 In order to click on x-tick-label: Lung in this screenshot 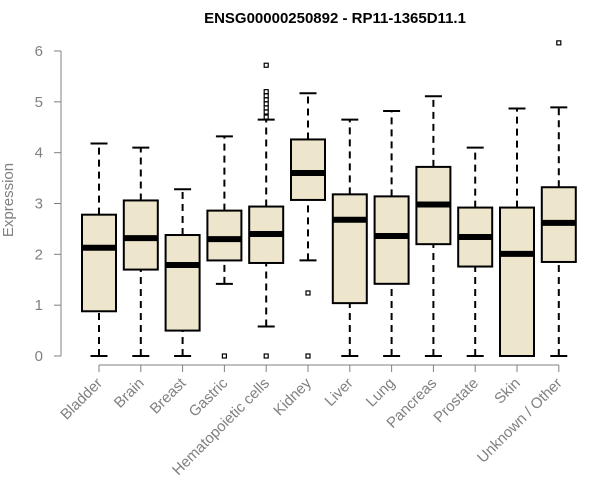, I will do `click(381, 393)`.